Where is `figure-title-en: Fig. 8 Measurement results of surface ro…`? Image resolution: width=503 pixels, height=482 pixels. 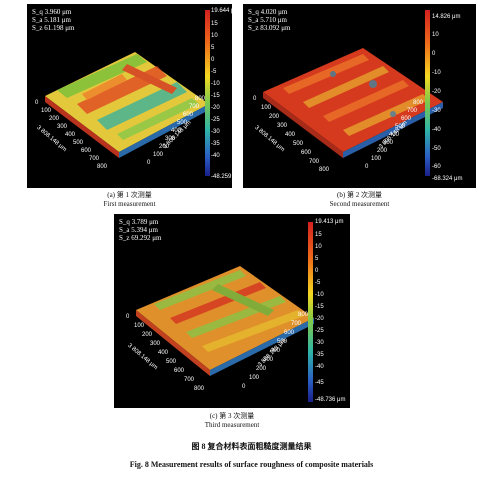 figure-title-en: Fig. 8 Measurement results of surface ro… is located at coordinates (251, 464).